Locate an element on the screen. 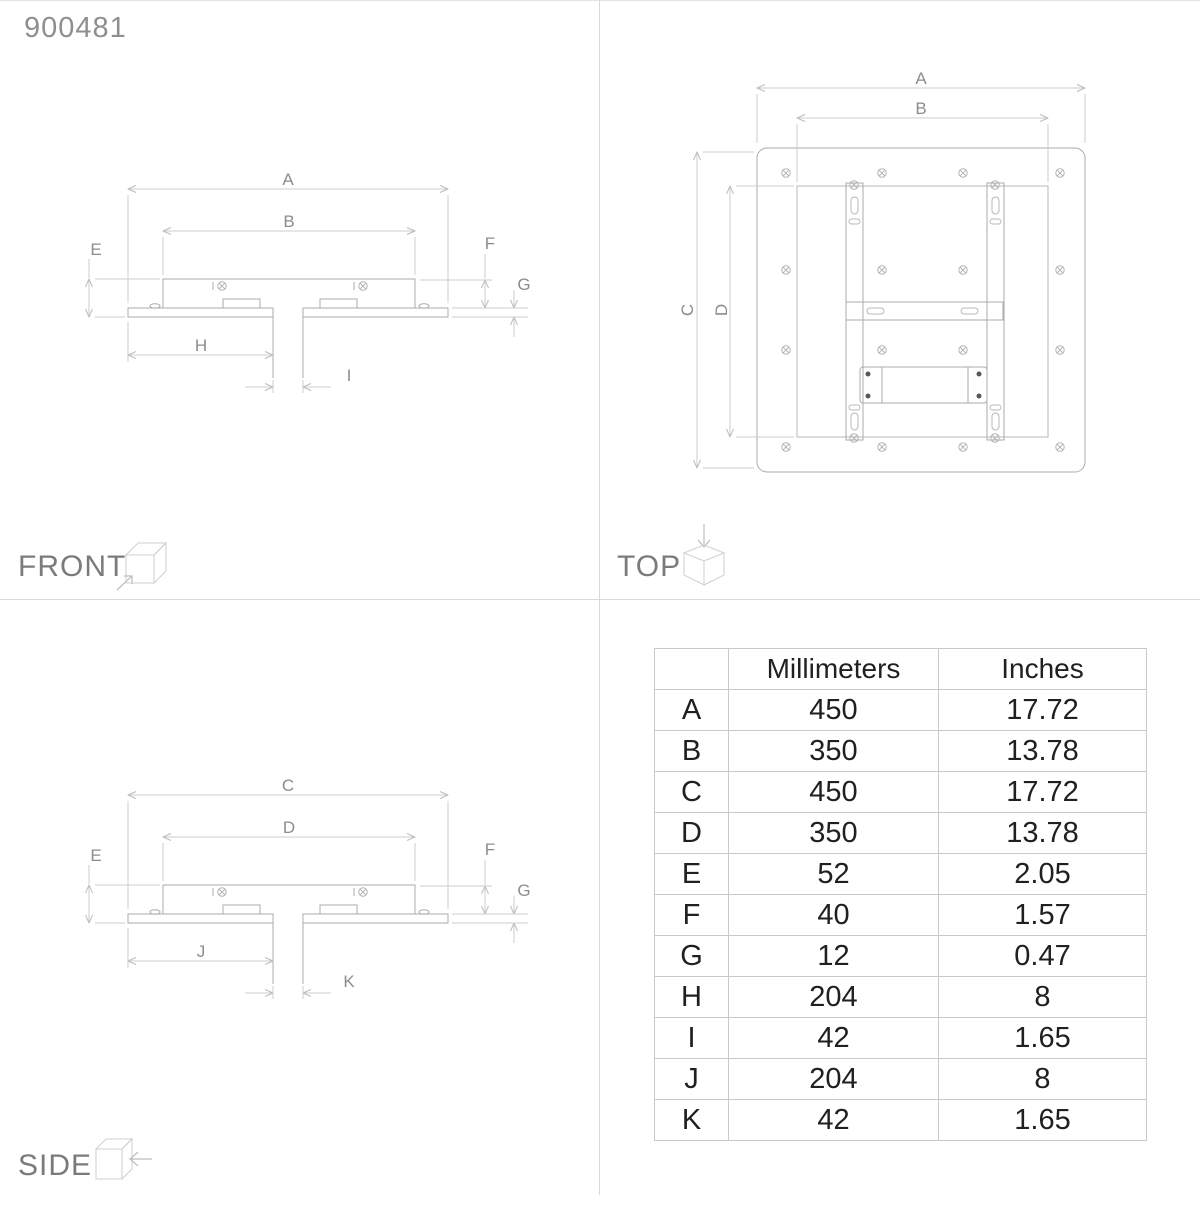  table-row: D 350 13.78 is located at coordinates (900, 833).